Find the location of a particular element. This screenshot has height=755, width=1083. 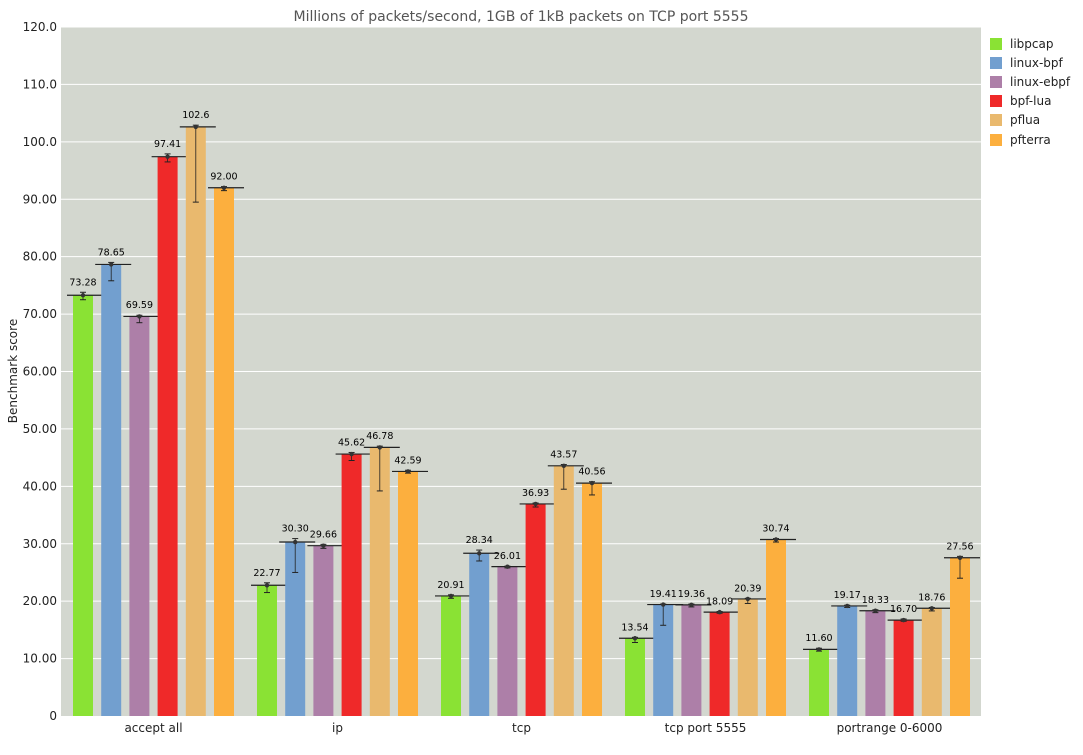

y-tick-label: 20.00 is located at coordinates (40, 601).